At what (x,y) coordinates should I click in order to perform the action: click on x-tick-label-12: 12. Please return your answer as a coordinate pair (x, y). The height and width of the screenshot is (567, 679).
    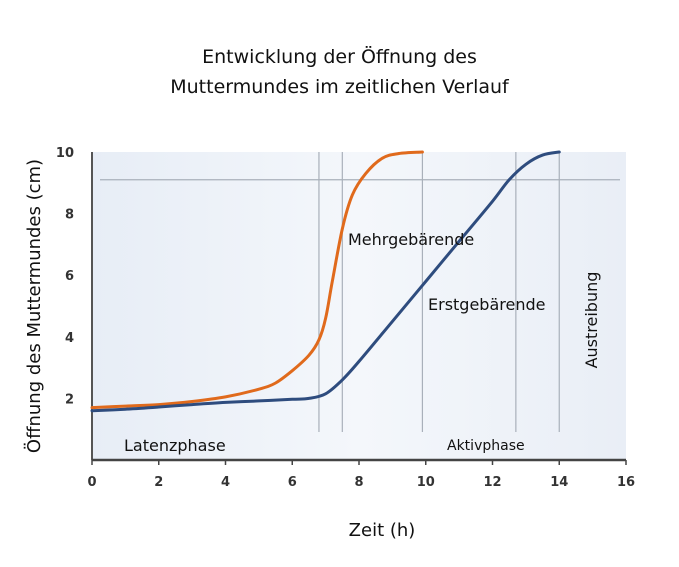
    Looking at the image, I should click on (492, 482).